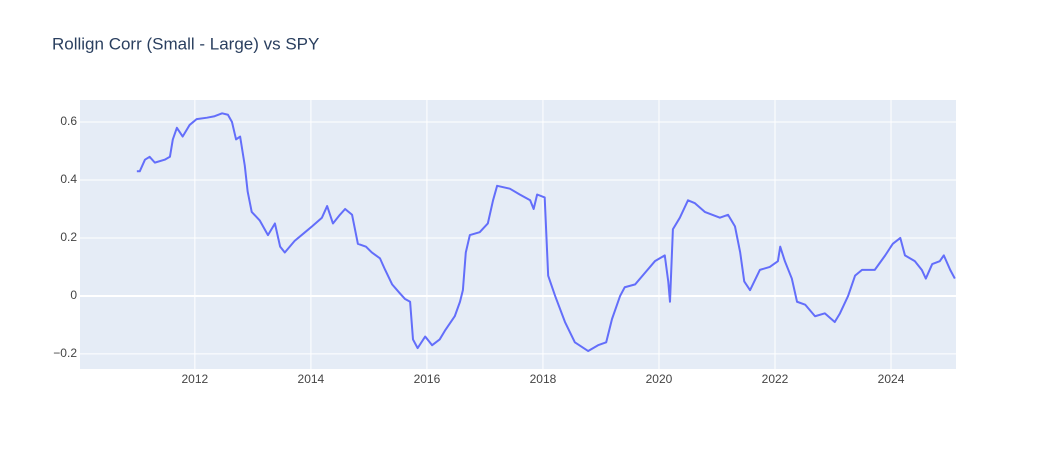 The height and width of the screenshot is (450, 1037). I want to click on x-tick-label: 2024, so click(891, 379).